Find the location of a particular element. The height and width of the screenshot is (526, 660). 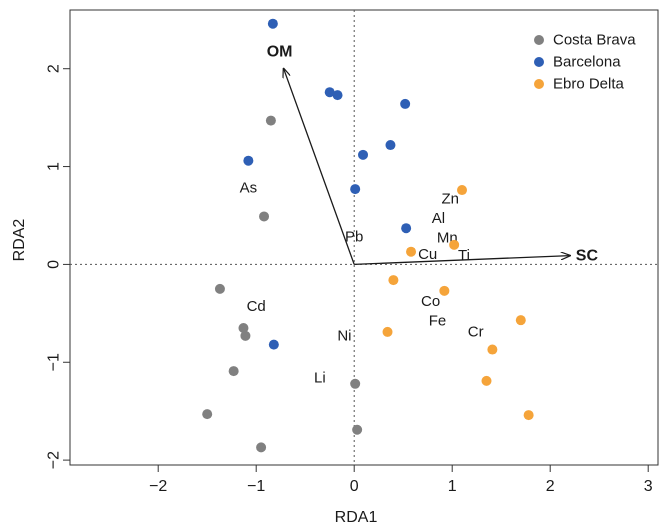

legend: Costa Brava Barcelona Ebro Delta is located at coordinates (585, 62).